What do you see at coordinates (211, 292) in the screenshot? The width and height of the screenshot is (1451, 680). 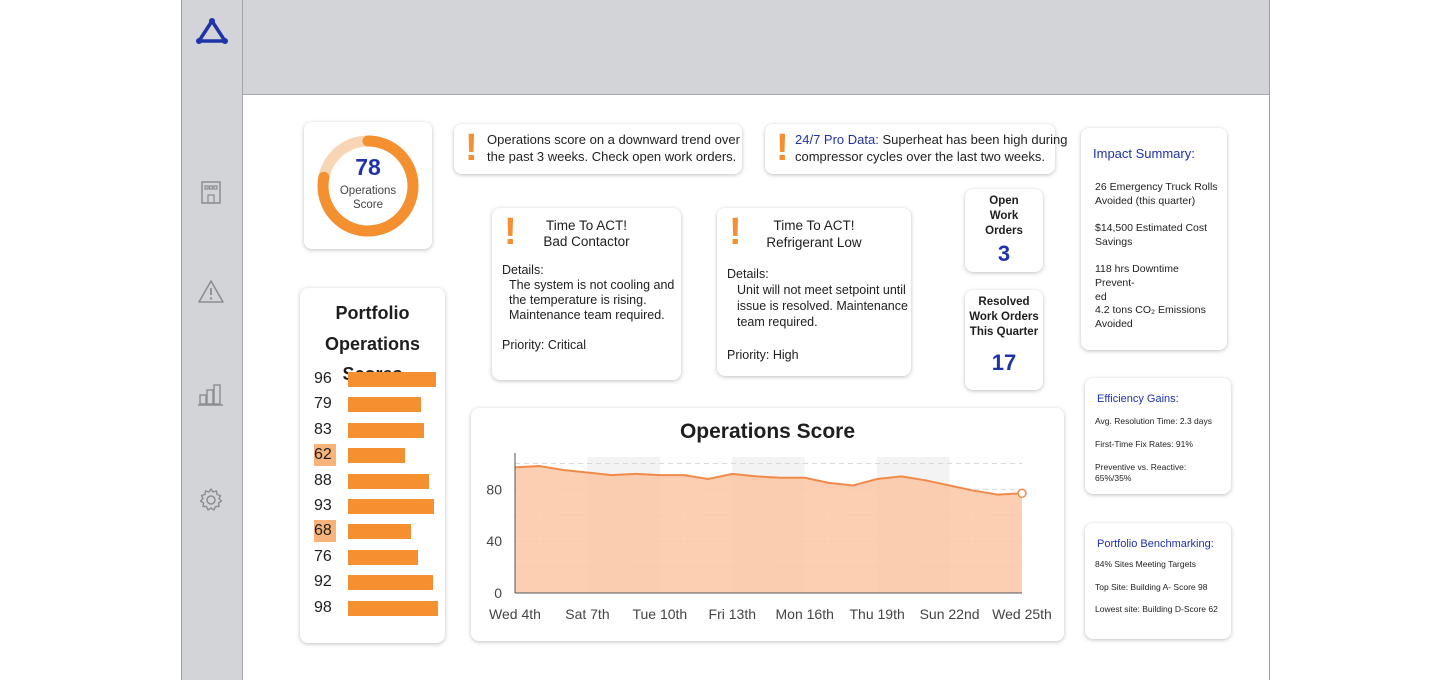 I see `warning-icon` at bounding box center [211, 292].